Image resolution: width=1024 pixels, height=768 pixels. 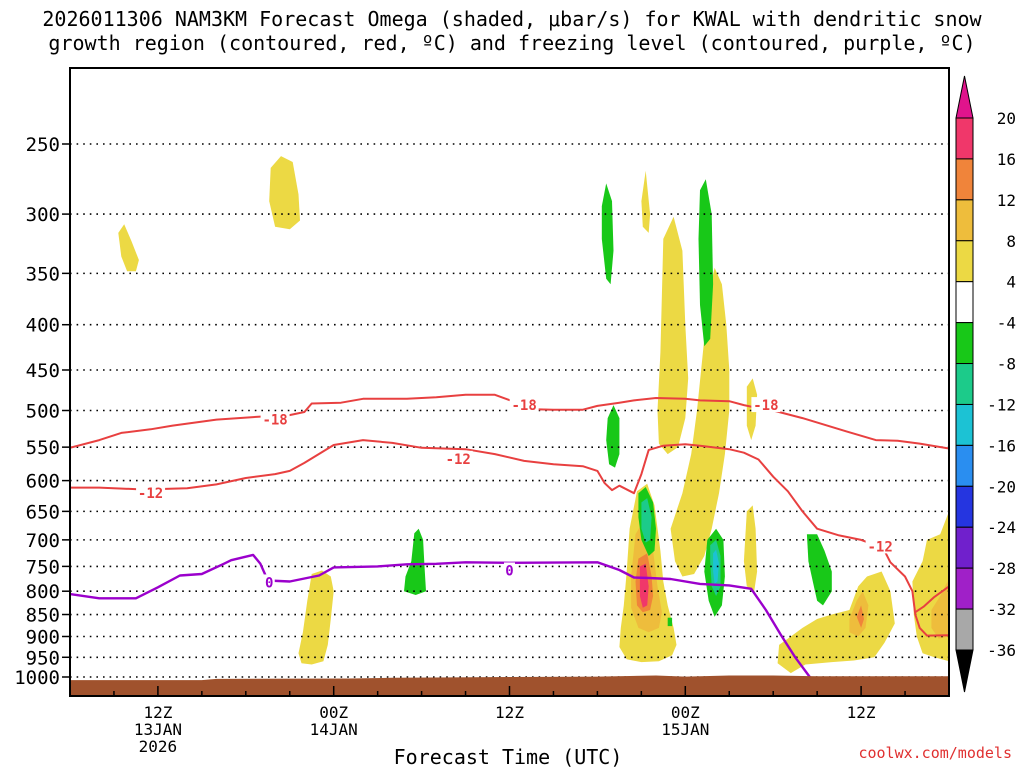 What do you see at coordinates (1006, 200) in the screenshot?
I see `colorbar-label-2: 12` at bounding box center [1006, 200].